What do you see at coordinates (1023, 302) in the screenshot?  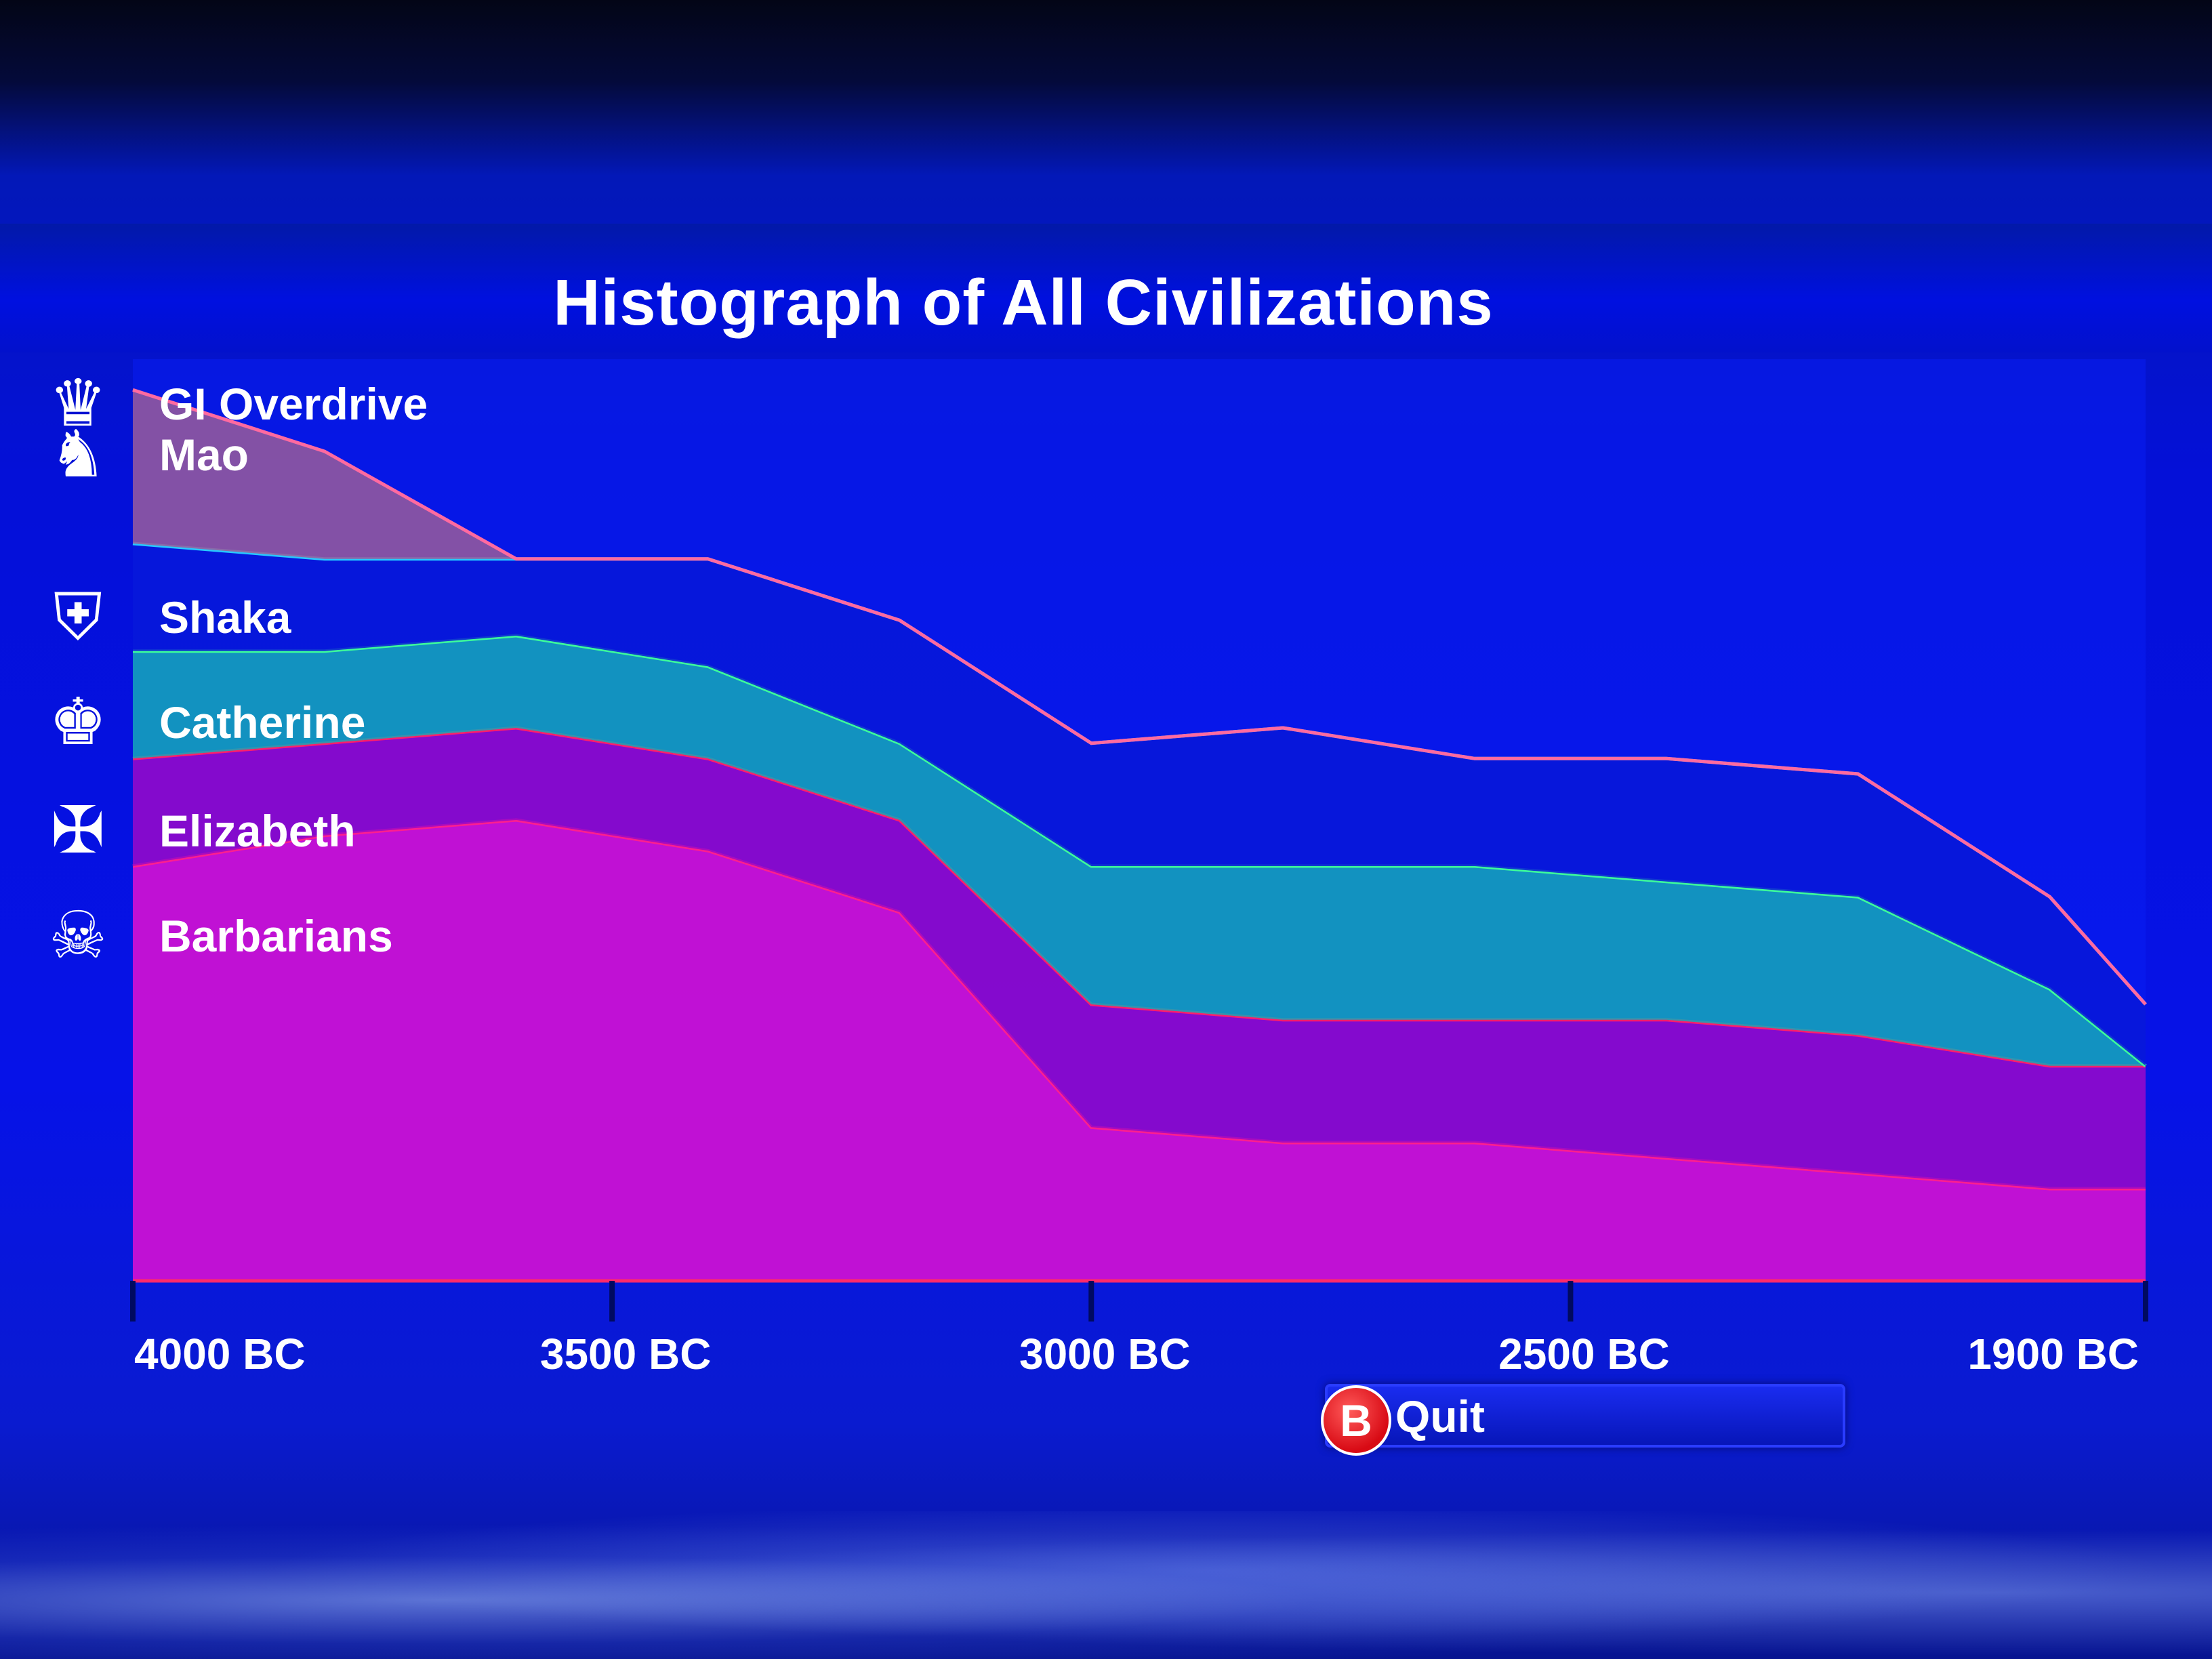 I see `page-title: Histograph of All Civilizations` at bounding box center [1023, 302].